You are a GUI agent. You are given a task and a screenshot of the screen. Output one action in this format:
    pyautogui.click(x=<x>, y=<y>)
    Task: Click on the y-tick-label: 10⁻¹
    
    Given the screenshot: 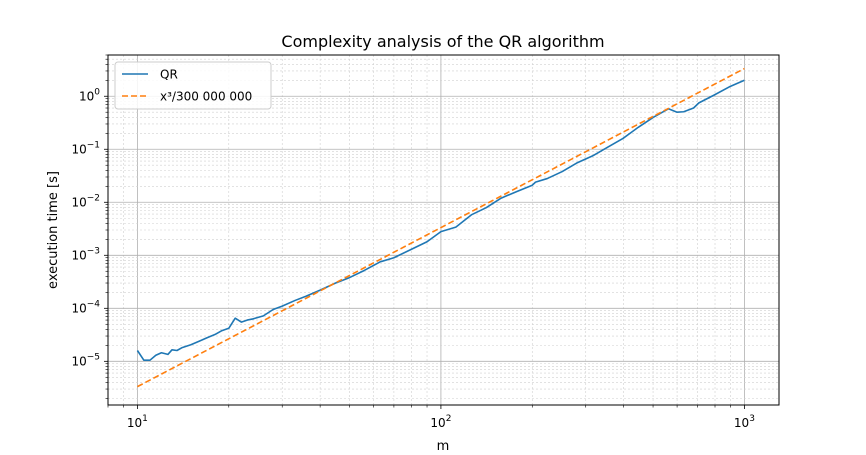 What is the action you would take?
    pyautogui.click(x=85, y=148)
    